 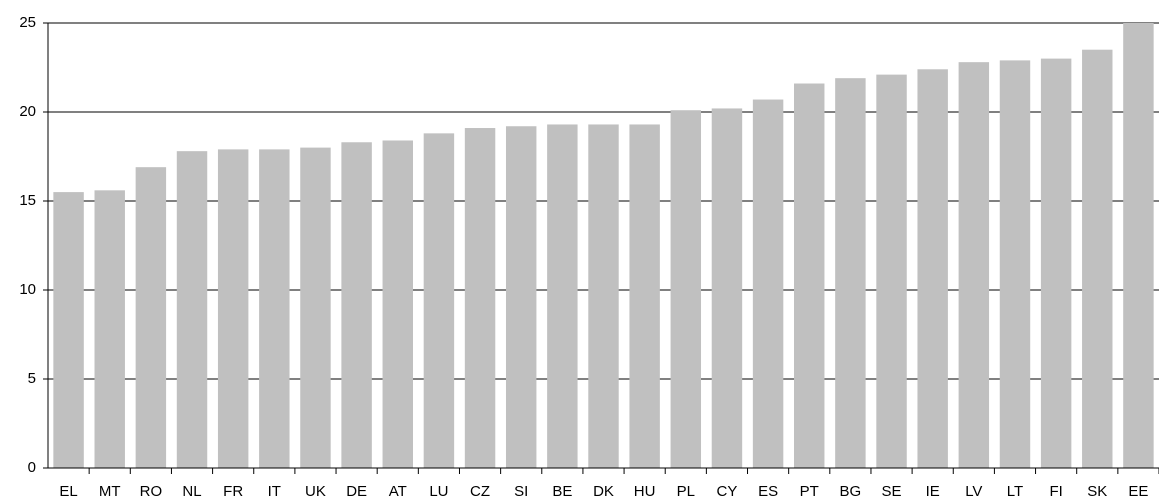 What do you see at coordinates (398, 491) in the screenshot?
I see `x-tick-label: AT` at bounding box center [398, 491].